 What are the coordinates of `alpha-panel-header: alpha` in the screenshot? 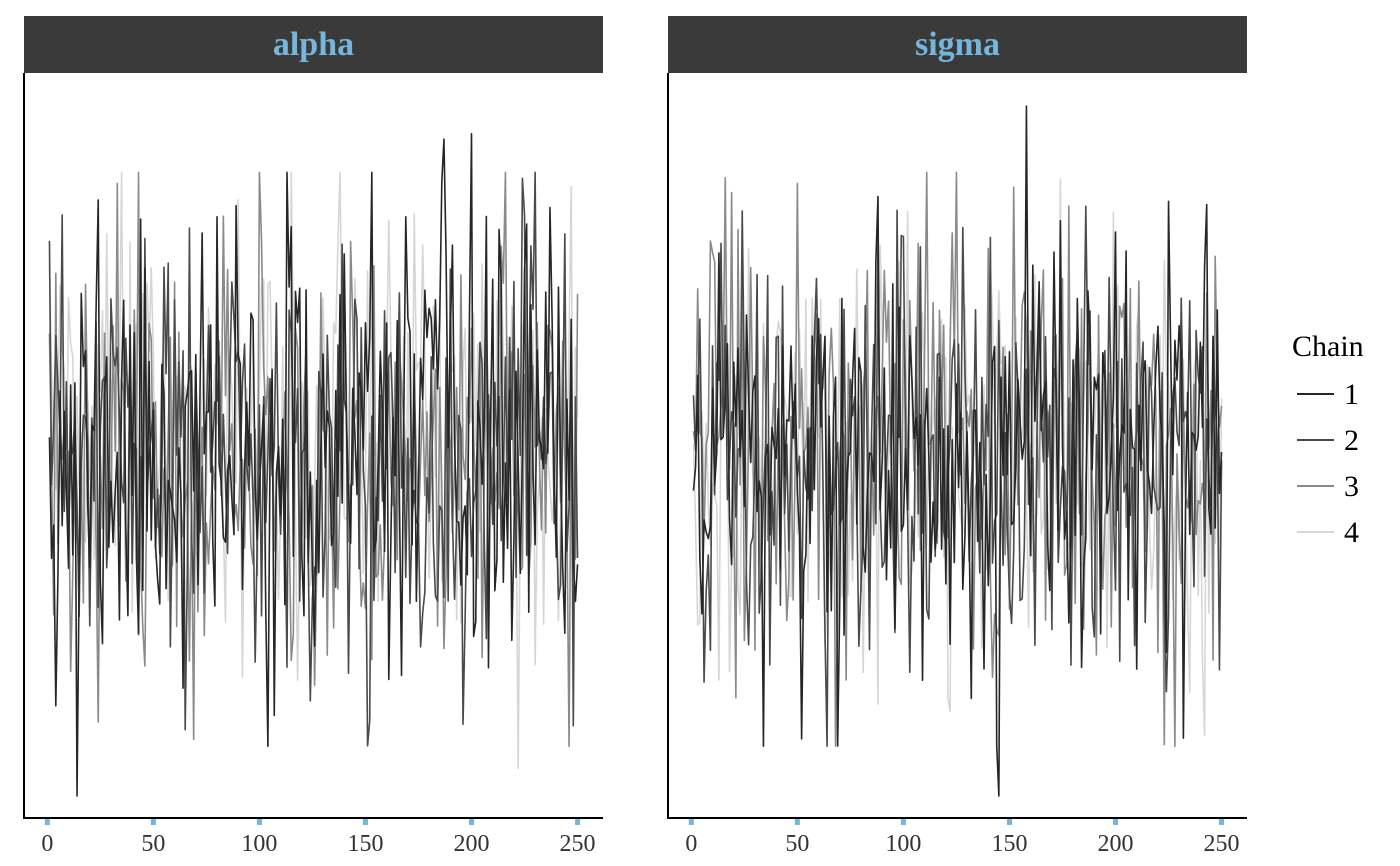 It's located at (313, 44).